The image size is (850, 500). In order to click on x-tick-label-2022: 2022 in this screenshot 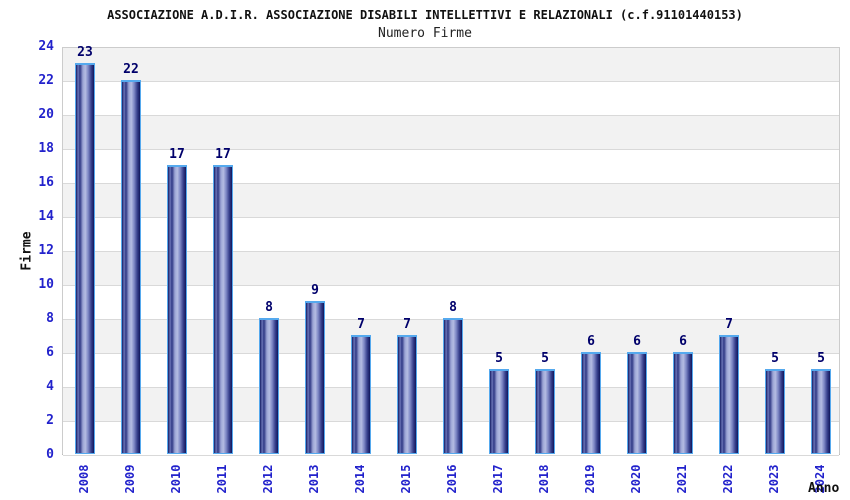, I will do `click(728, 479)`.